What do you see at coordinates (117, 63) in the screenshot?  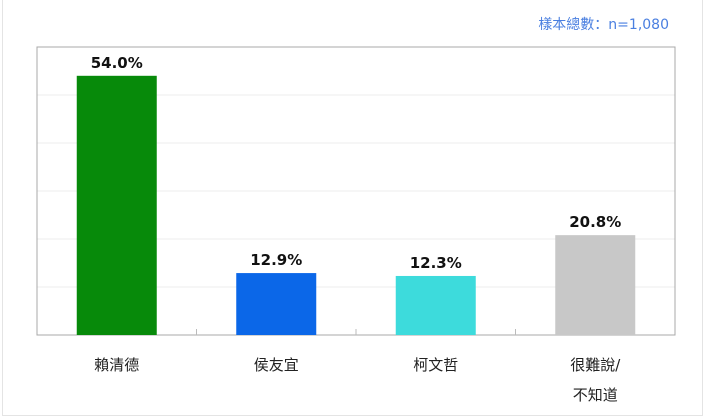 I see `data-label: 54.0%` at bounding box center [117, 63].